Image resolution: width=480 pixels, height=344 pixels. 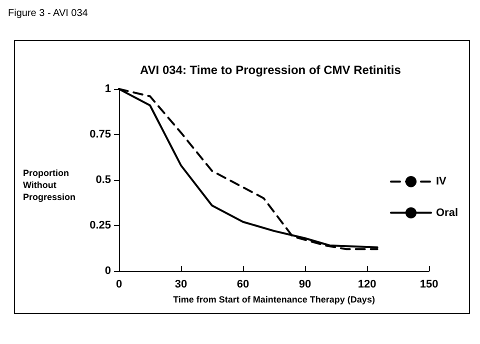 What do you see at coordinates (305, 284) in the screenshot?
I see `x-tick-label: 90` at bounding box center [305, 284].